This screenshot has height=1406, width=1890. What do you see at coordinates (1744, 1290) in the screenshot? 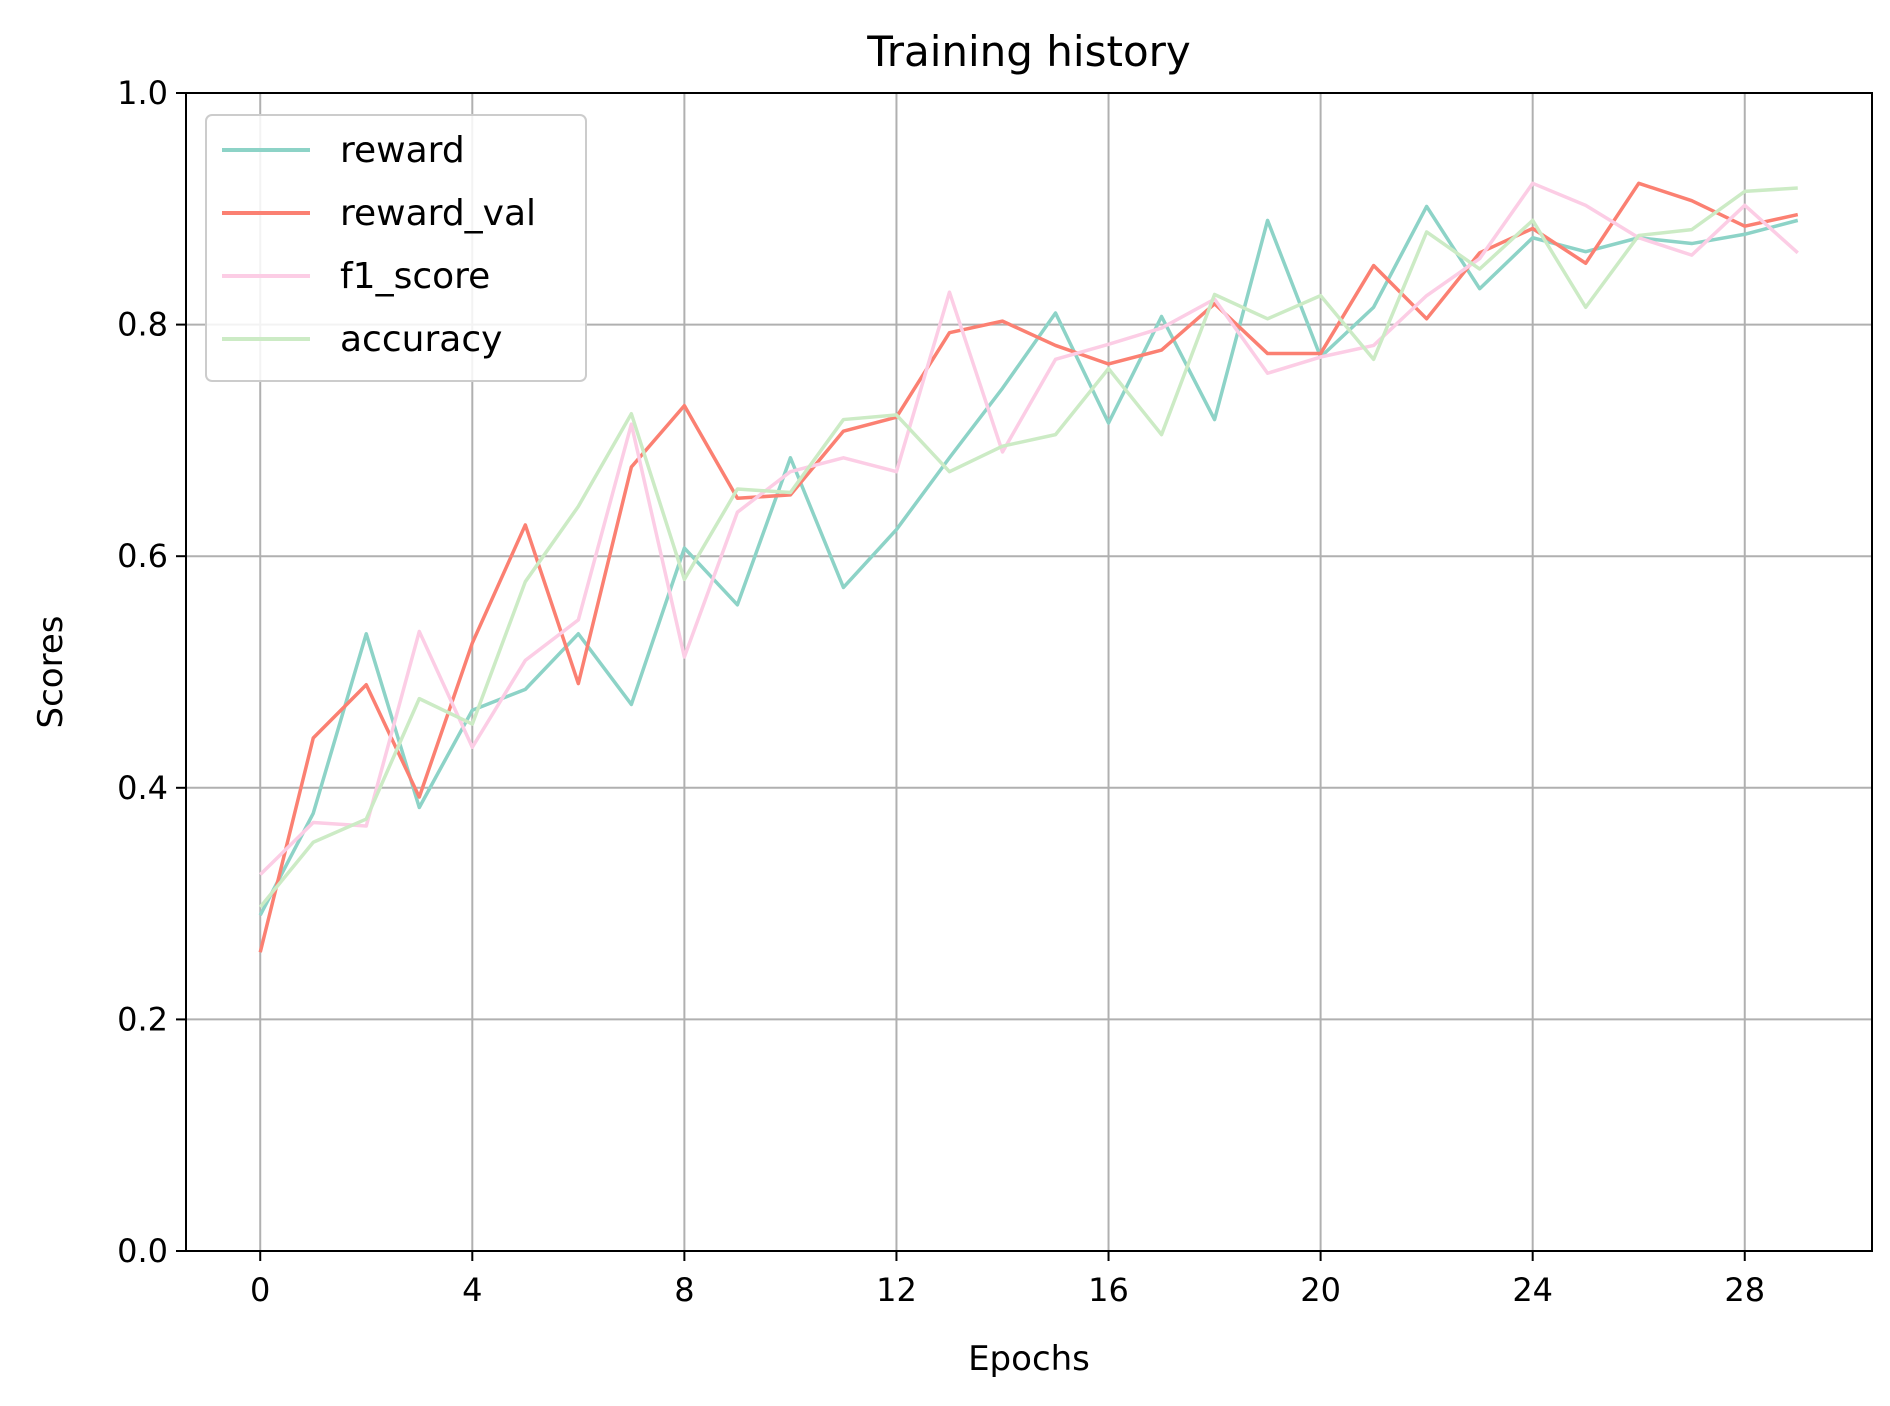
I see `x-tick-label: 28` at bounding box center [1744, 1290].